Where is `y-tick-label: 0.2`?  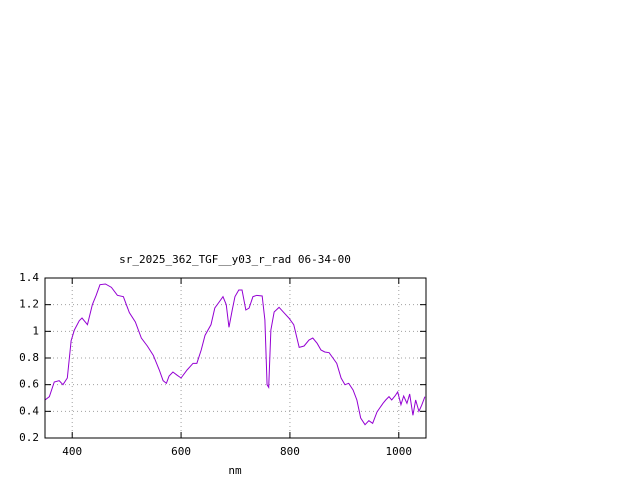 y-tick-label: 0.2 is located at coordinates (29, 437).